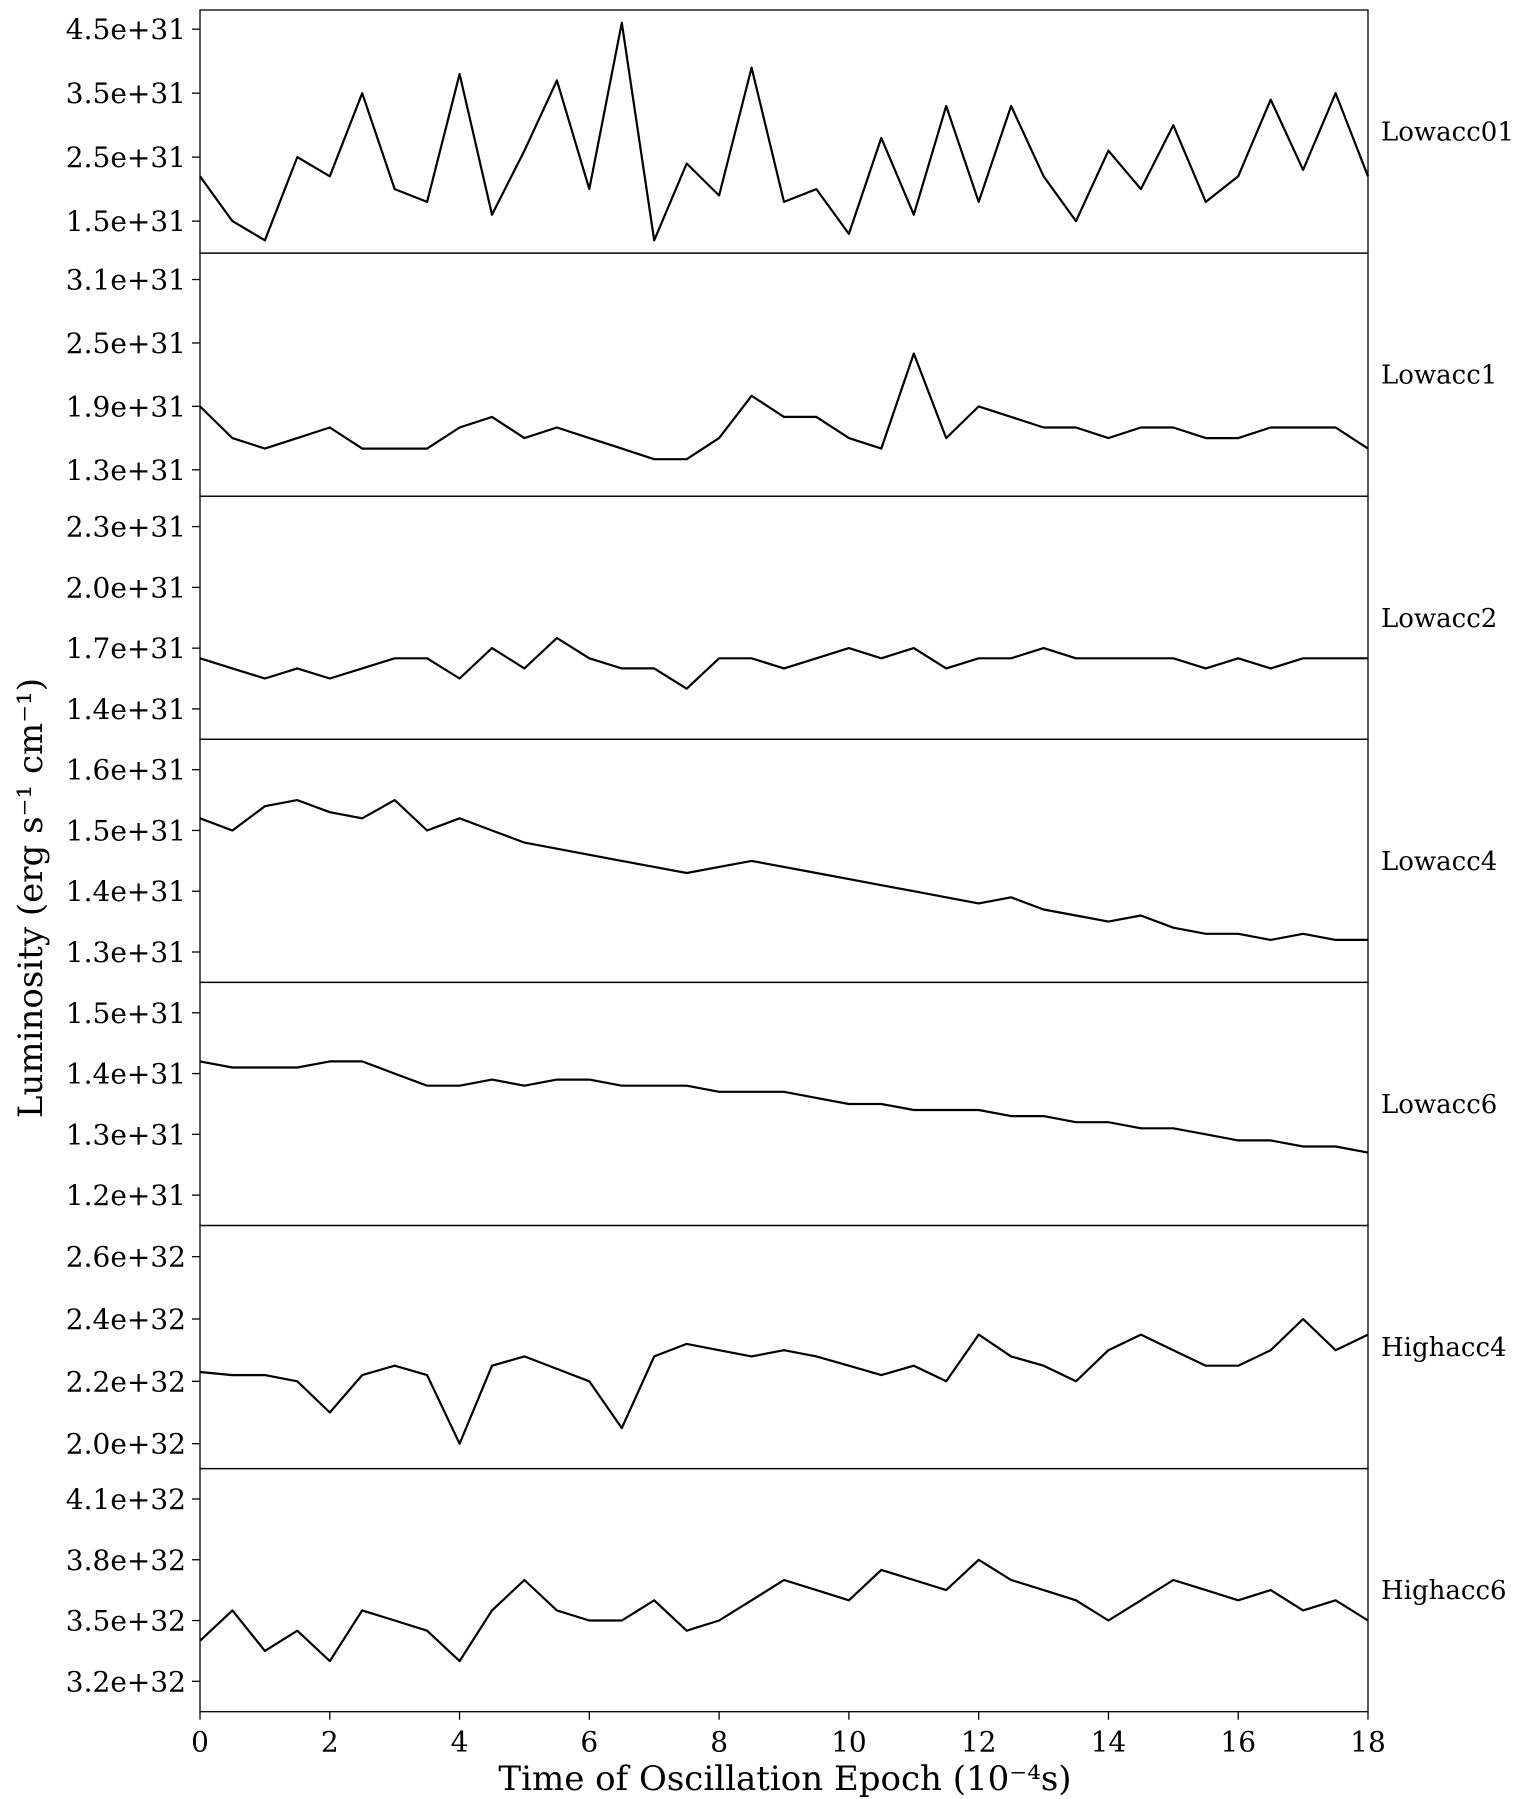  What do you see at coordinates (126, 1499) in the screenshot?
I see `y-tick-label: 4.1e+32` at bounding box center [126, 1499].